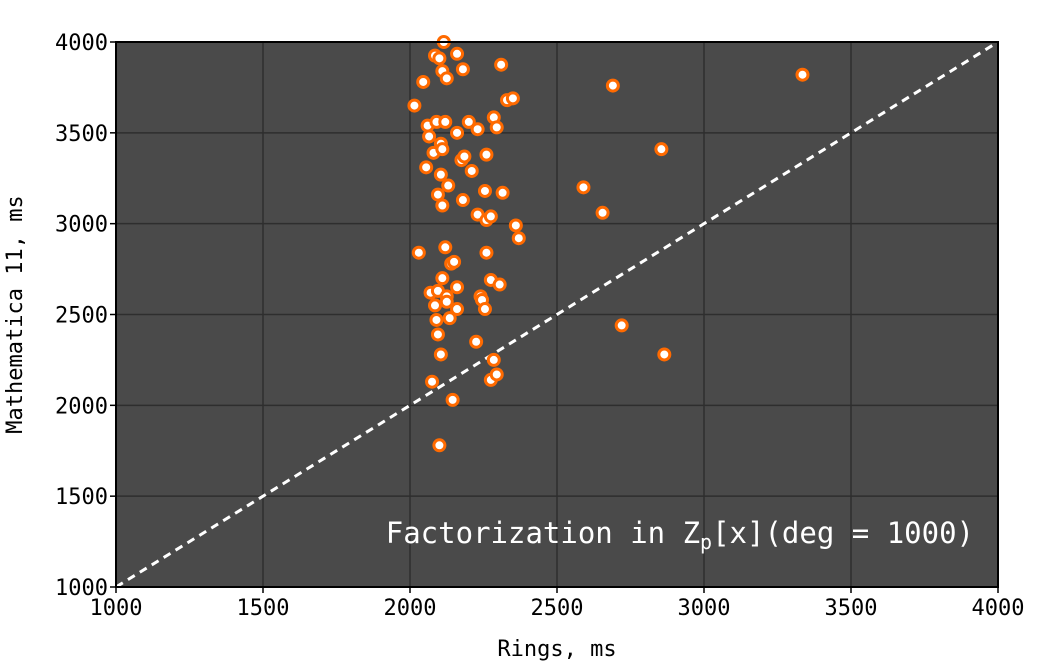 This screenshot has height=665, width=1042. Describe the element at coordinates (81, 43) in the screenshot. I see `y-tick-label: 4000` at that location.